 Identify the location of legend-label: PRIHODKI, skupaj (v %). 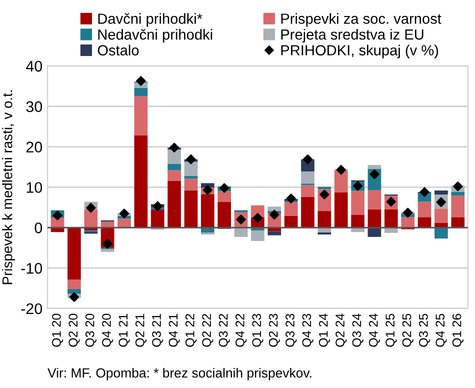
(359, 51).